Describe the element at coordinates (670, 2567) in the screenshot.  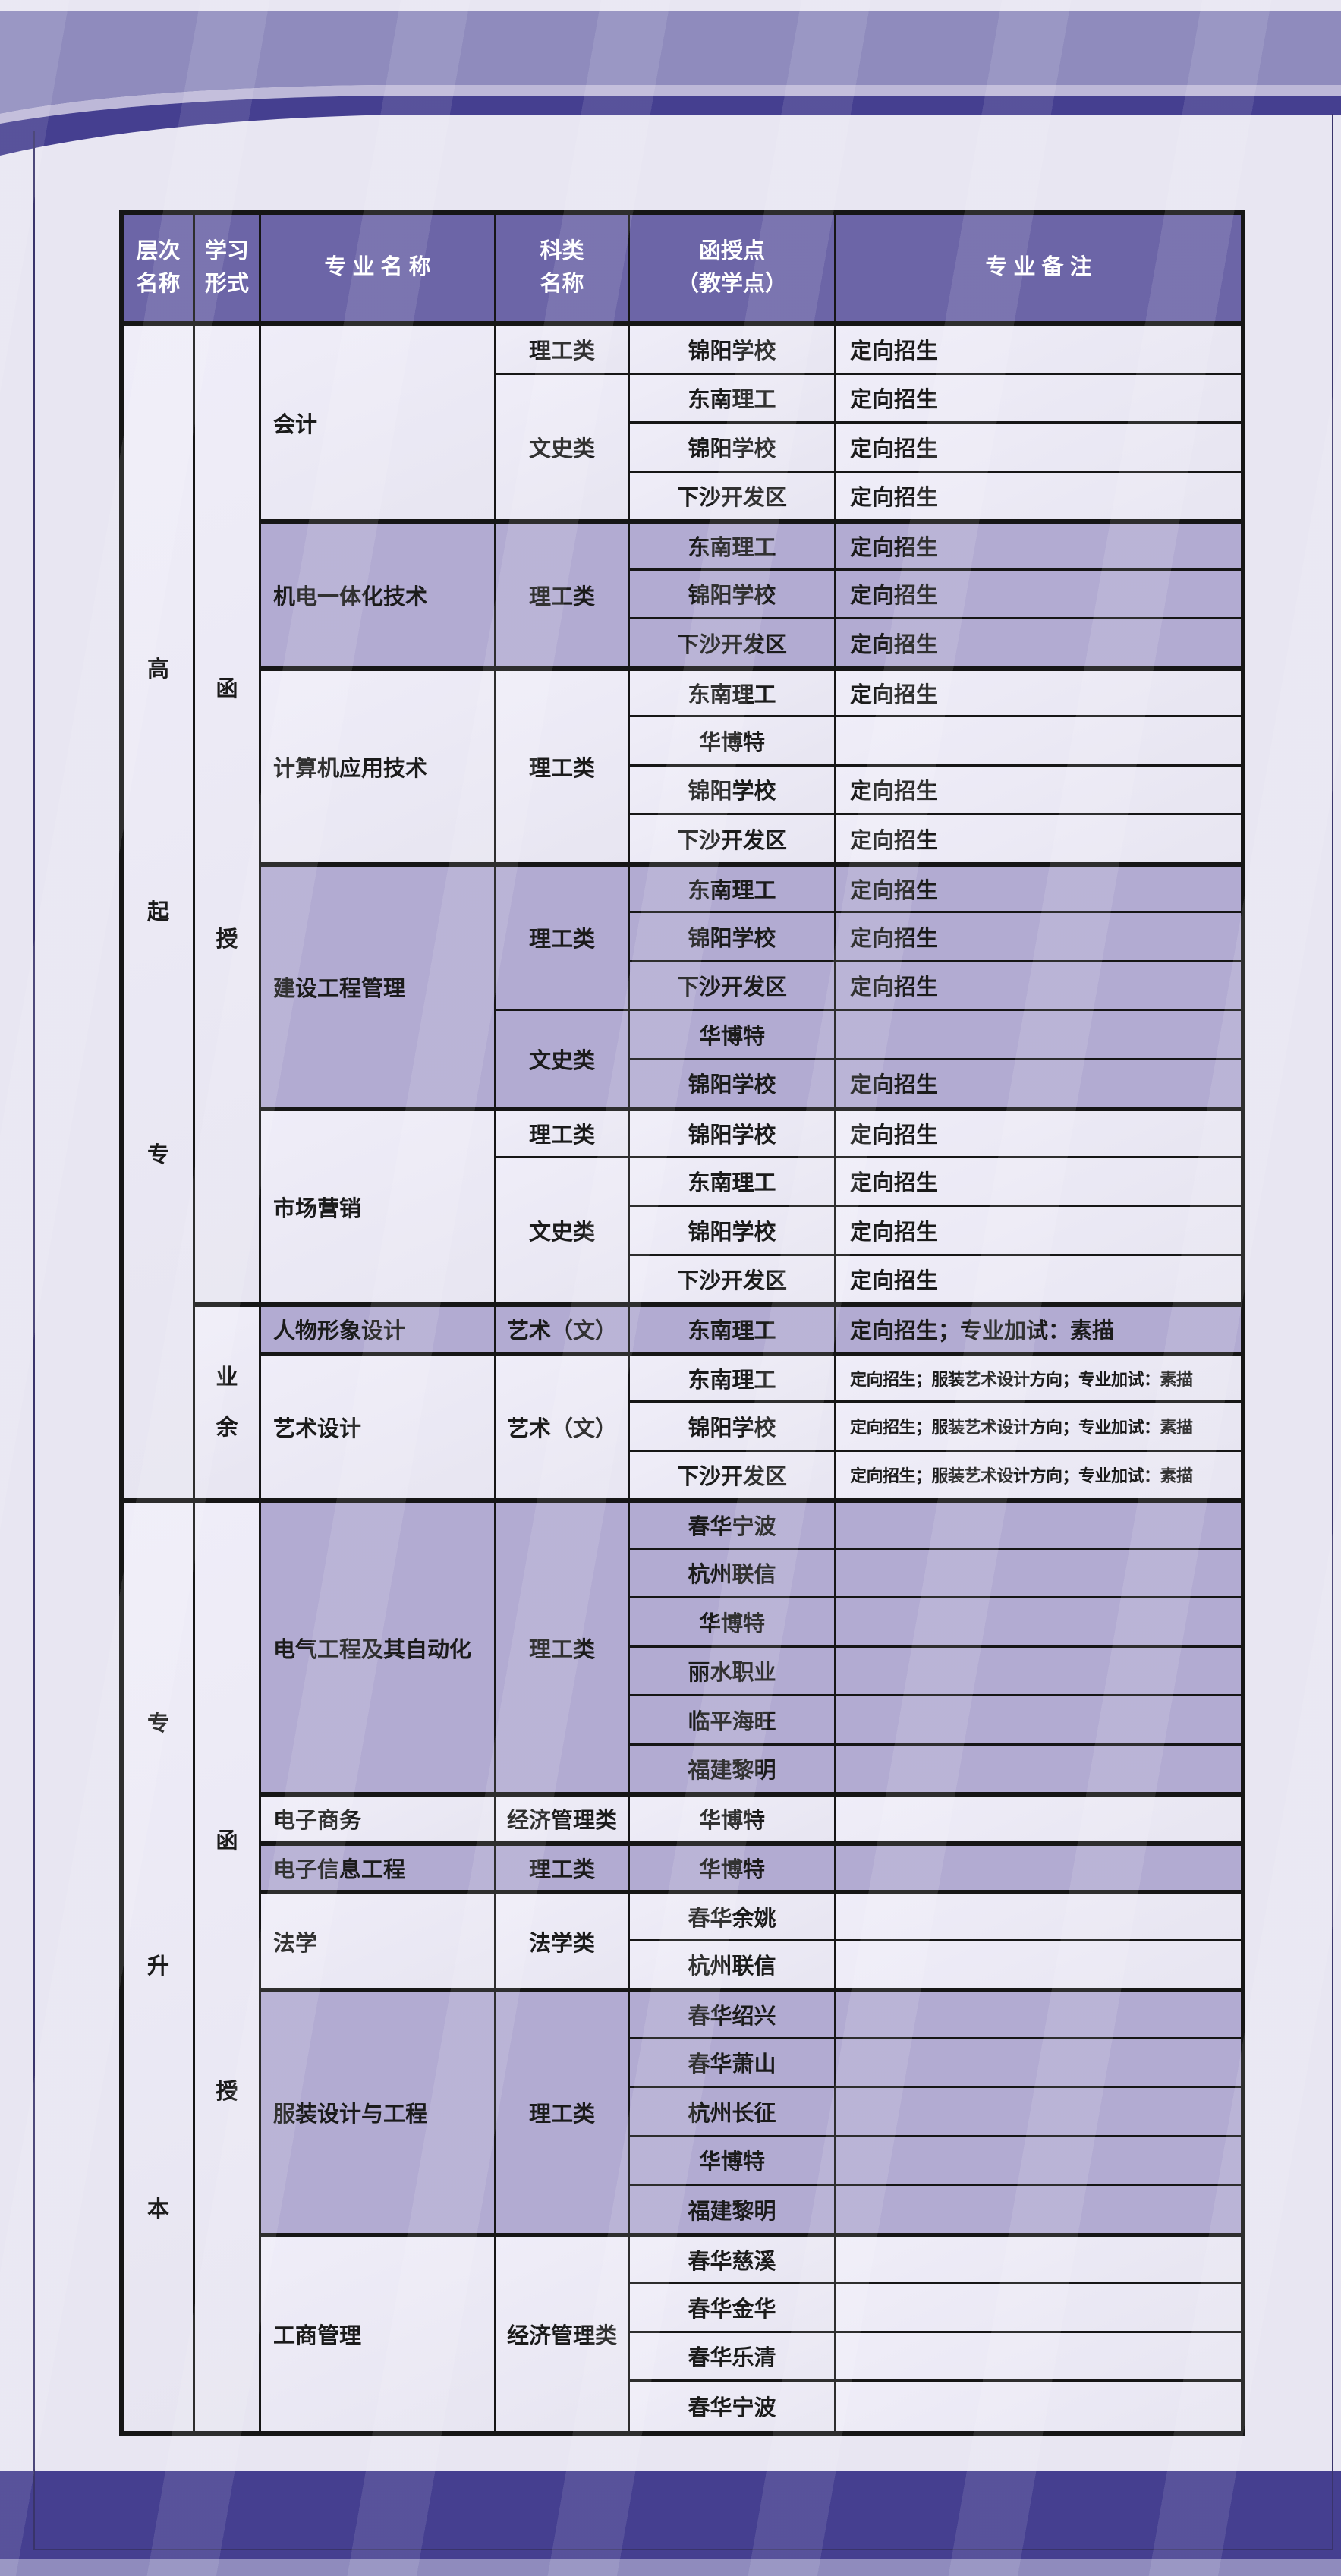
I see `footer-light-band` at that location.